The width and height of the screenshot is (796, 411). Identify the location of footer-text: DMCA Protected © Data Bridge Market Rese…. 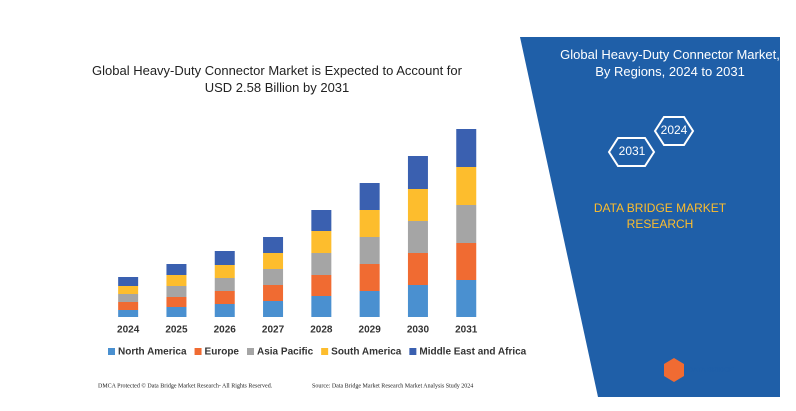
(185, 385).